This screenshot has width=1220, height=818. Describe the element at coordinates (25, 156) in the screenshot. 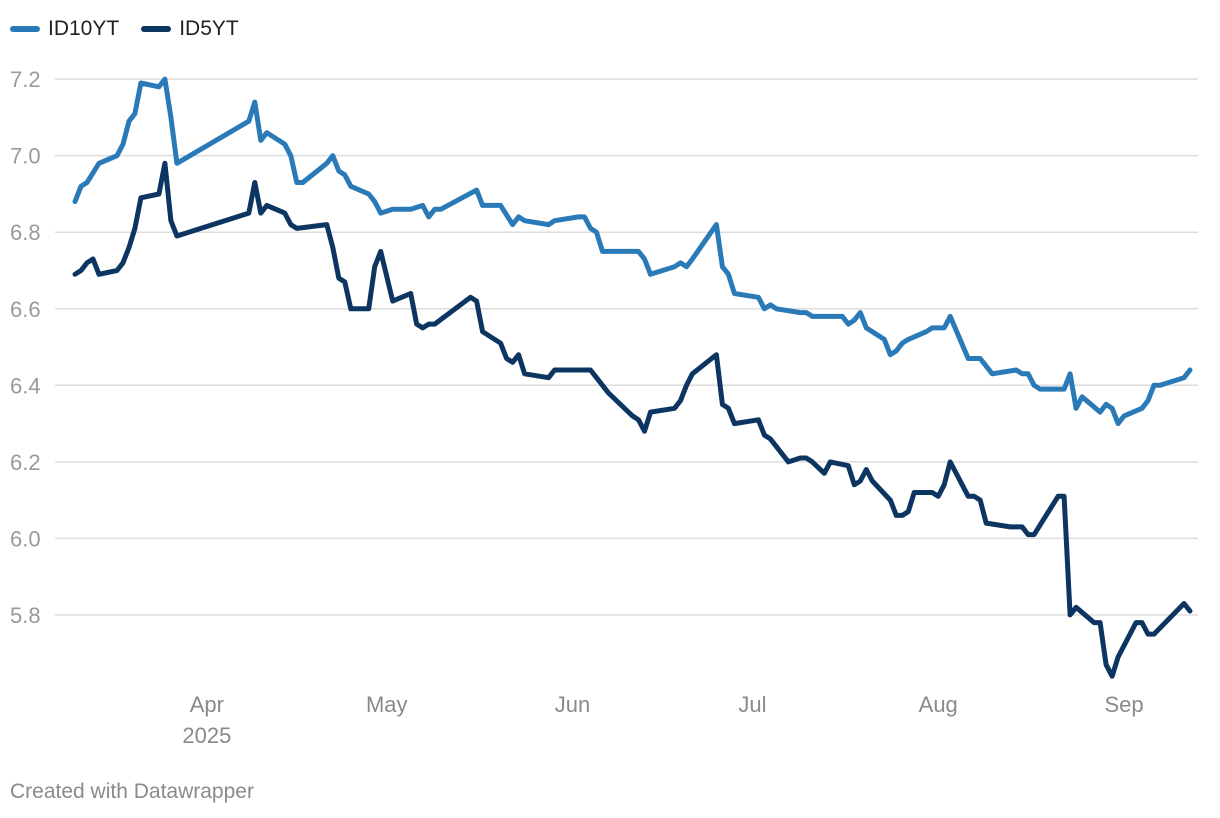

I see `y-tick-label-7: 7.0` at that location.